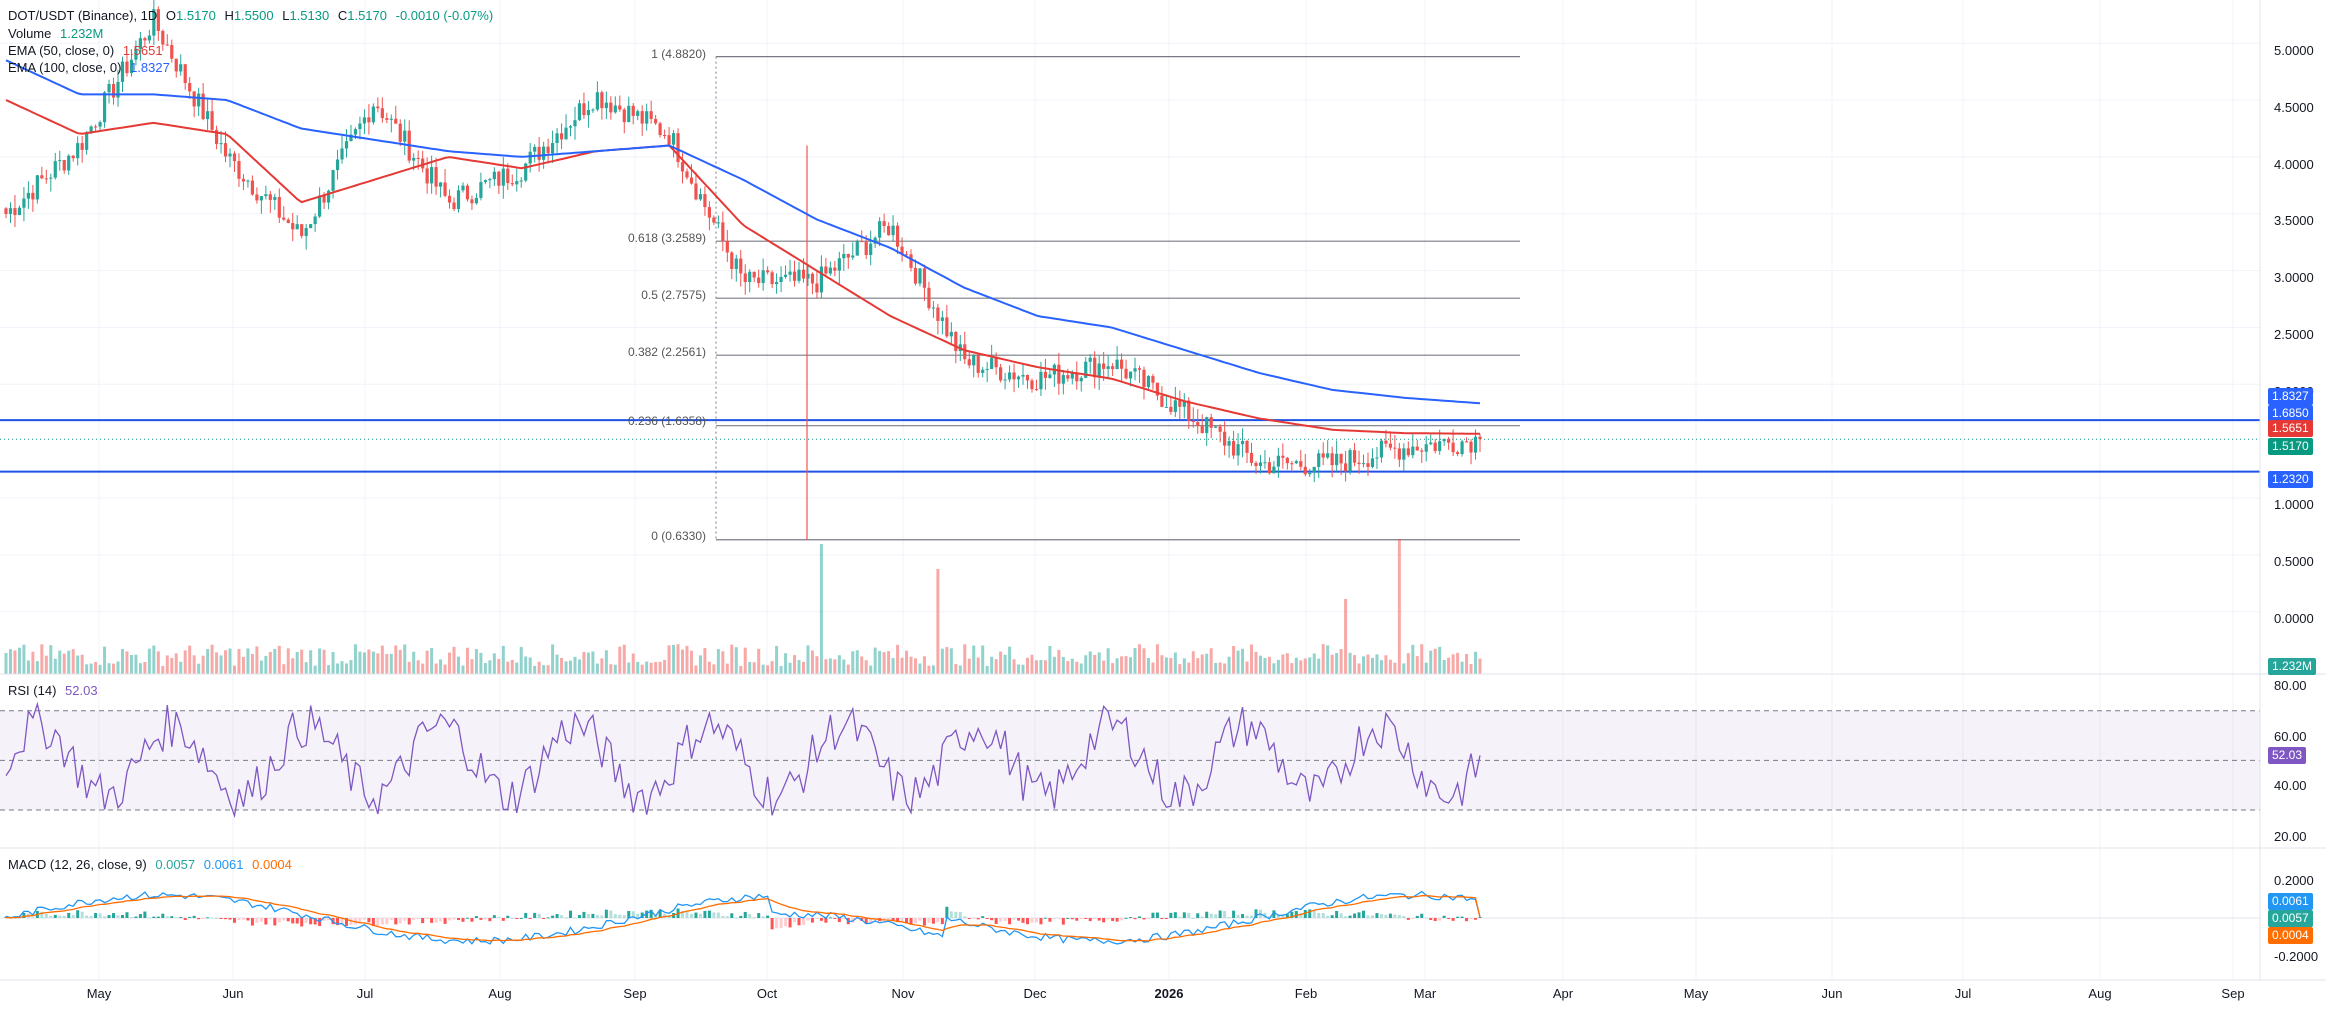 The image size is (2326, 1021). What do you see at coordinates (2287, 755) in the screenshot?
I see `rsi-badge: 52.03` at bounding box center [2287, 755].